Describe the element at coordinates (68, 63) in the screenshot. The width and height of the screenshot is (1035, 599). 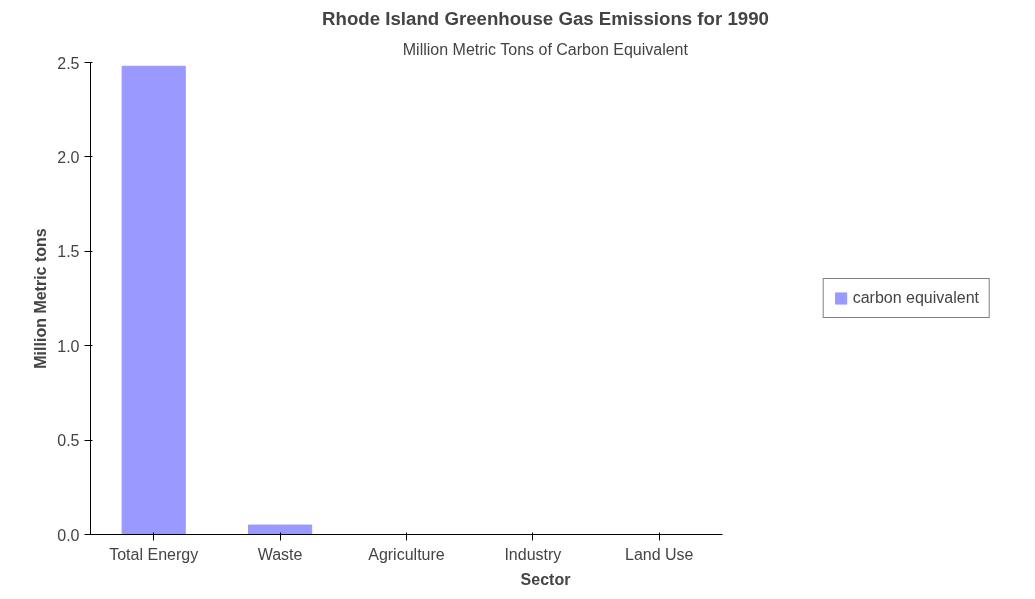
I see `y-tick-label: 2.5` at that location.